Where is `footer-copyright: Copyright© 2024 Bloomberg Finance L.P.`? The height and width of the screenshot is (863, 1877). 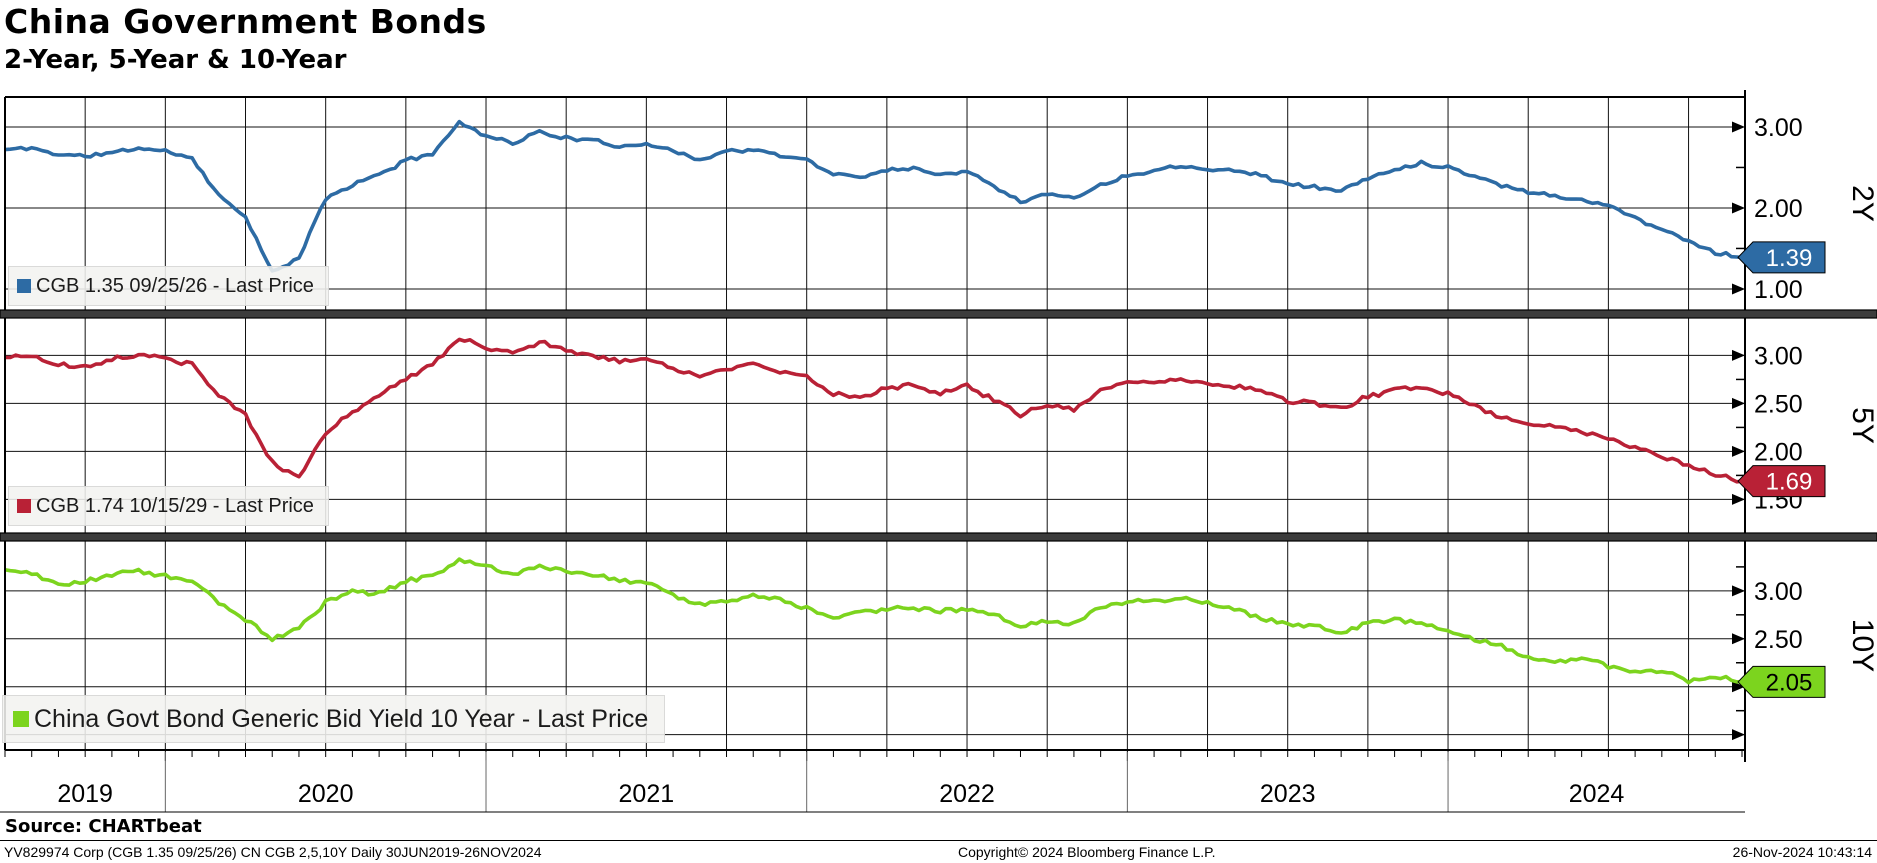
footer-copyright: Copyright© 2024 Bloomberg Finance L.P. is located at coordinates (1087, 852).